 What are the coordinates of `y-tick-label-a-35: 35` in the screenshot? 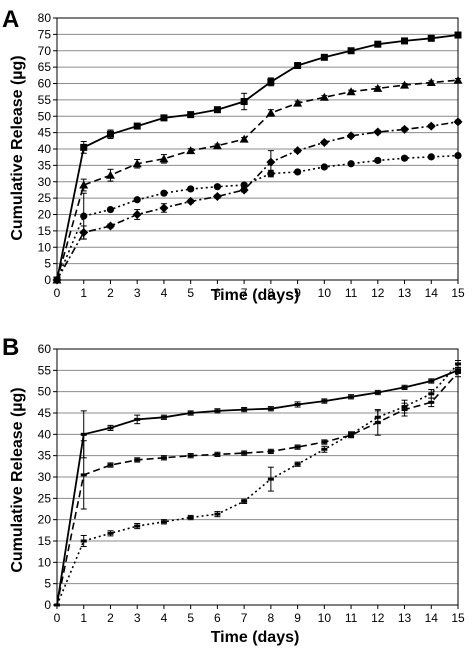 It's located at (45, 165).